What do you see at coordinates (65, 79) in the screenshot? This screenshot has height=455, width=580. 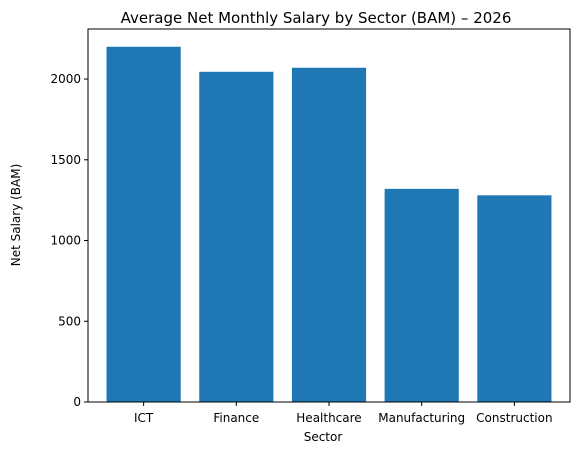 I see `y-tick-label: 2000` at bounding box center [65, 79].